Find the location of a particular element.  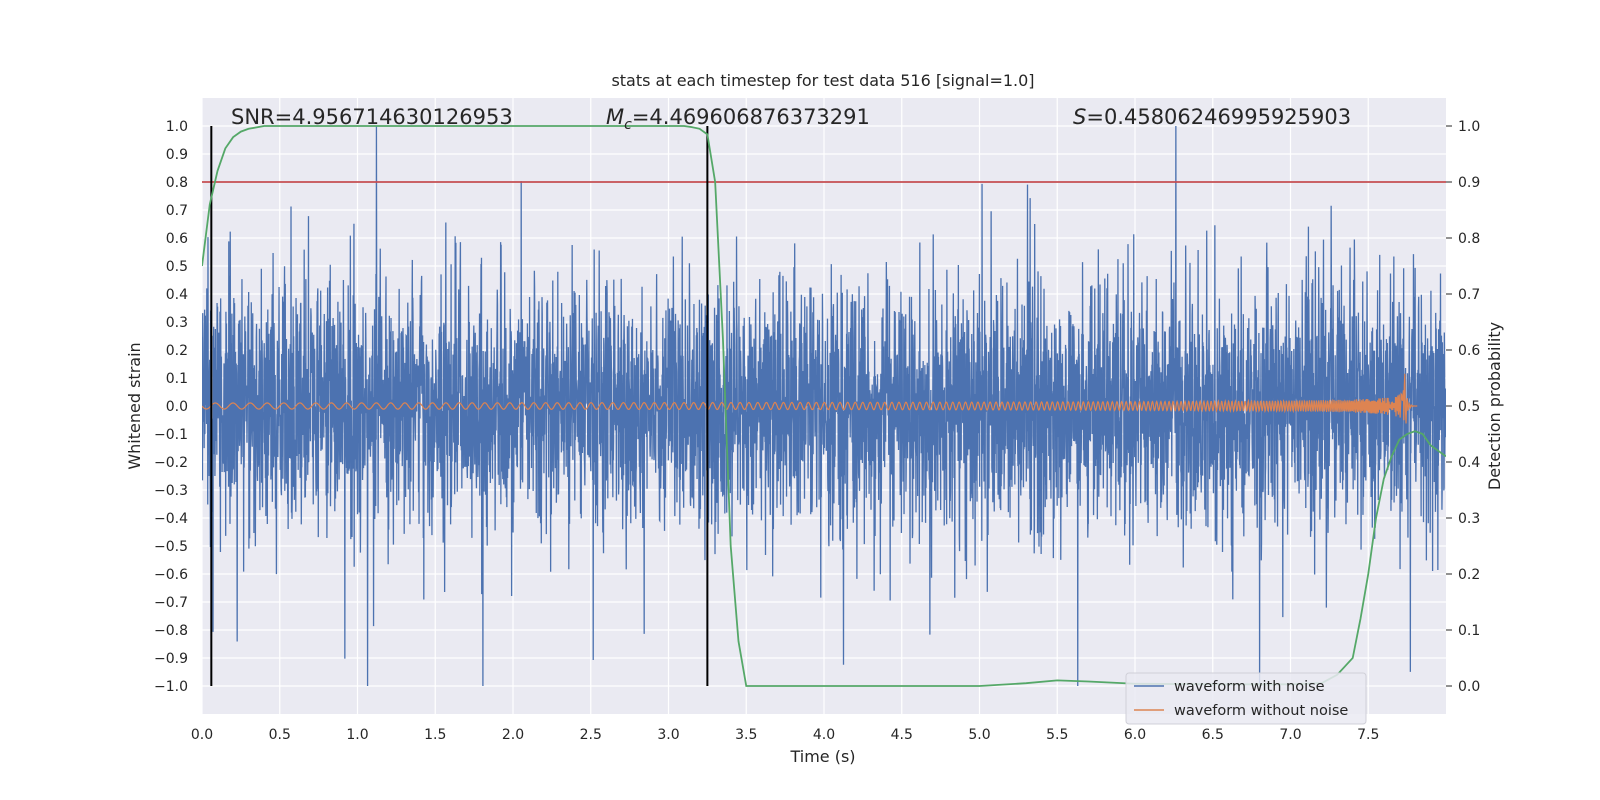

y-tick-label: 1.0 is located at coordinates (177, 127).